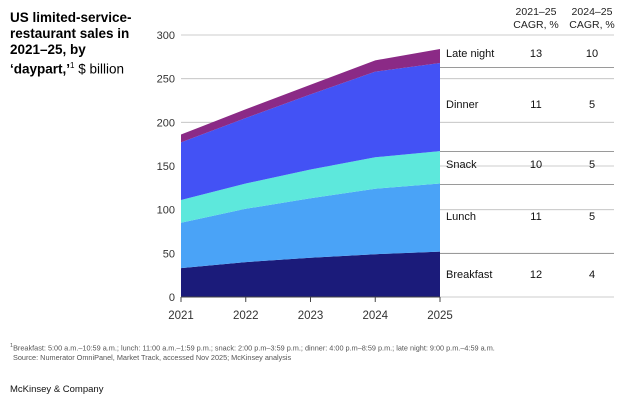  What do you see at coordinates (536, 275) in the screenshot?
I see `row-breakfast-cagr-2021-25: 12` at bounding box center [536, 275].